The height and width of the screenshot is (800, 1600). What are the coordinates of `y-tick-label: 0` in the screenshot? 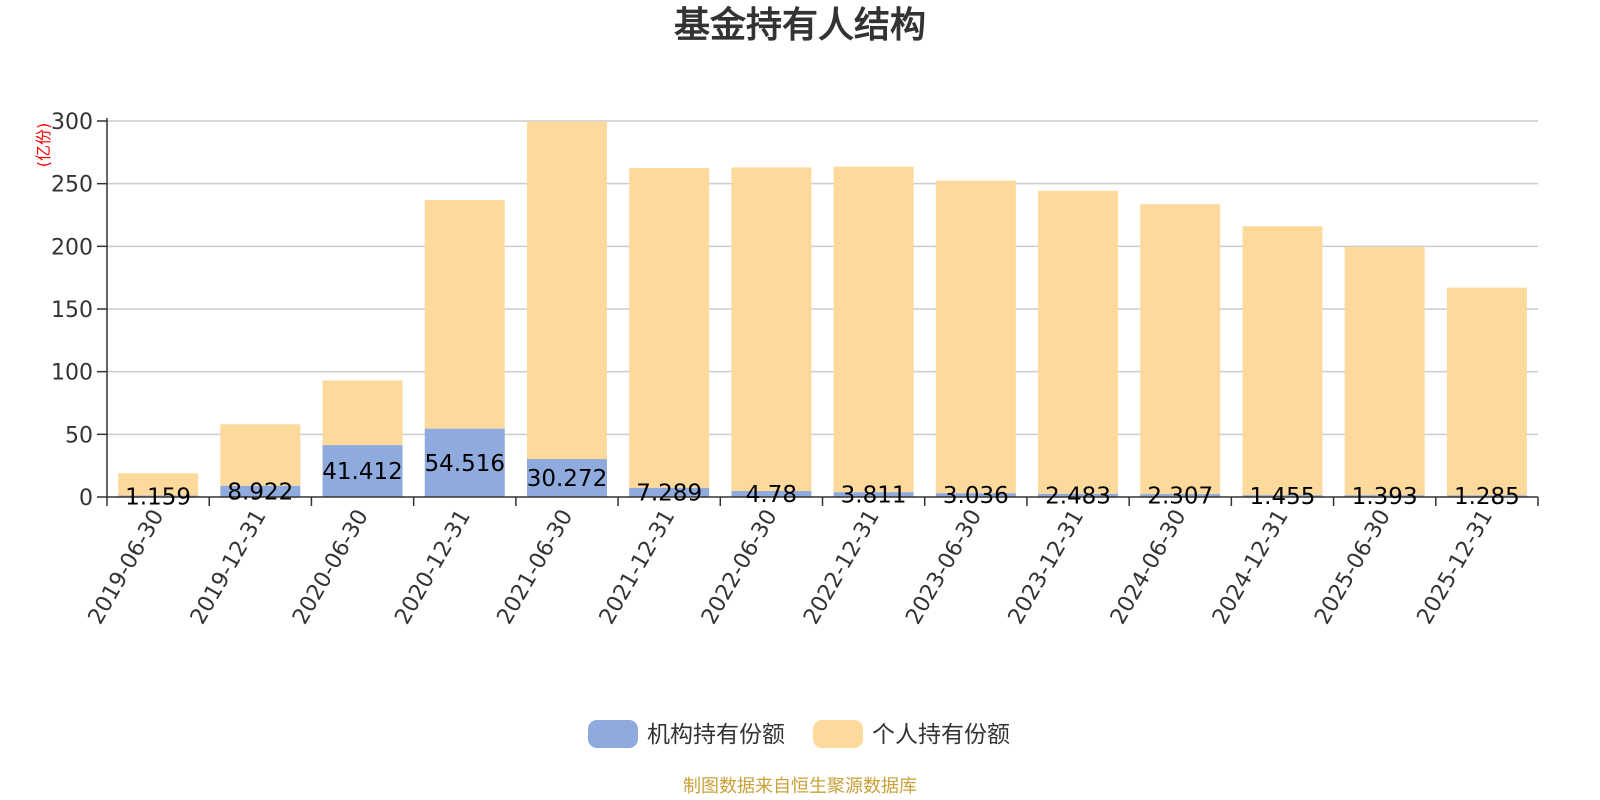 It's located at (86, 498).